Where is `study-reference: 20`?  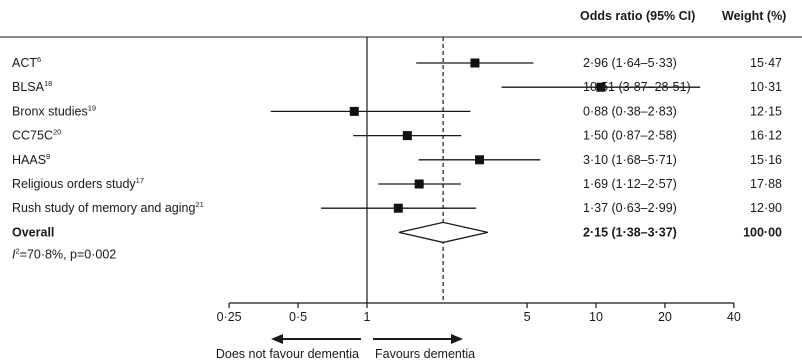 study-reference: 20 is located at coordinates (57, 132).